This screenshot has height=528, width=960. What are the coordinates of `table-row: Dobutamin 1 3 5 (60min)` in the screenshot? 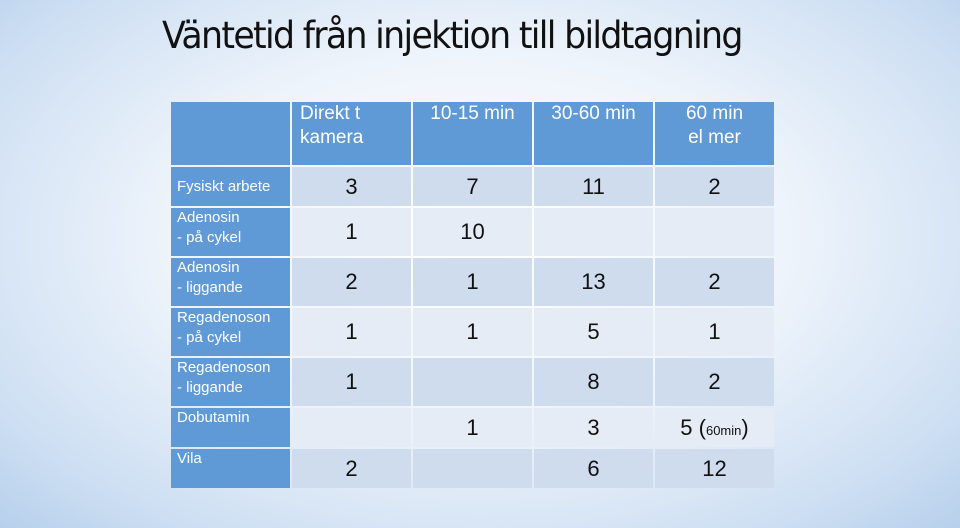 It's located at (472, 427).